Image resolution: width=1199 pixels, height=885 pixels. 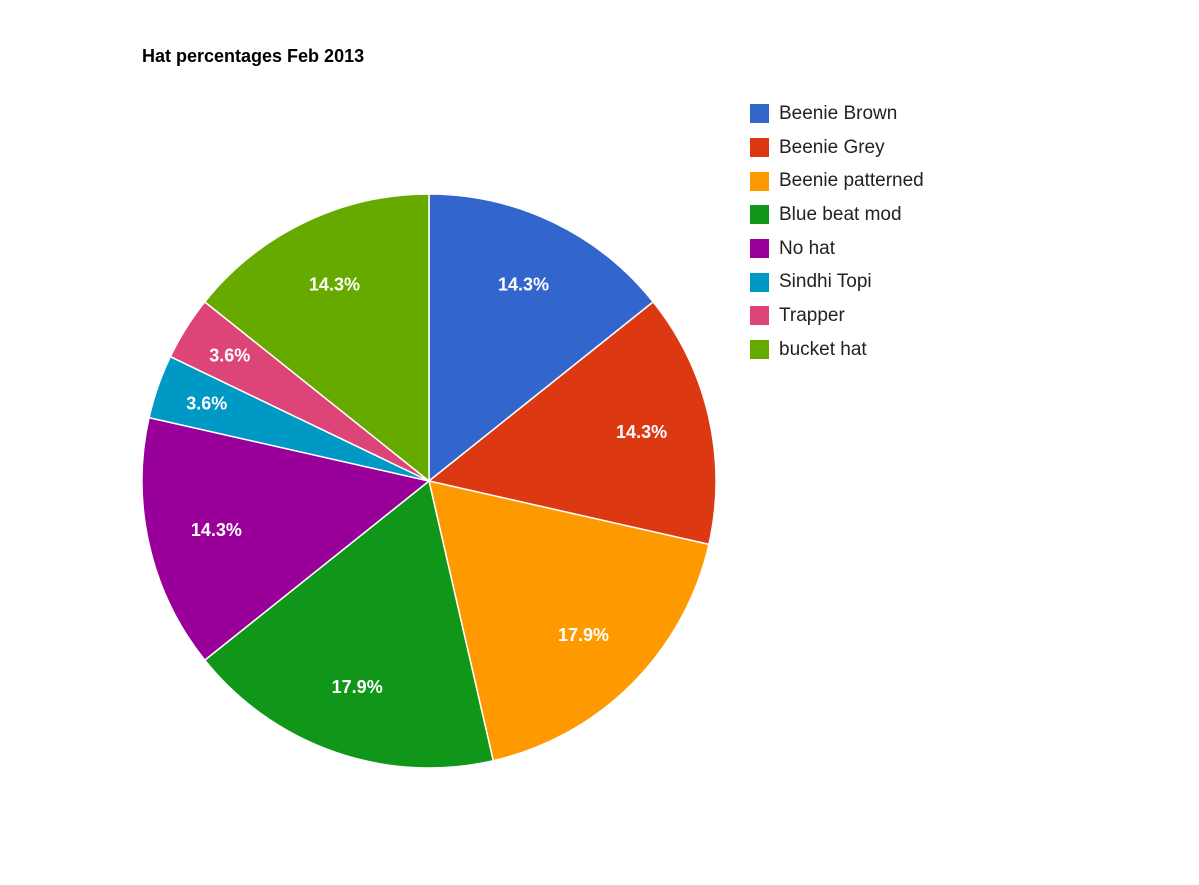 I want to click on legend-item: Beenie Brown, so click(x=837, y=114).